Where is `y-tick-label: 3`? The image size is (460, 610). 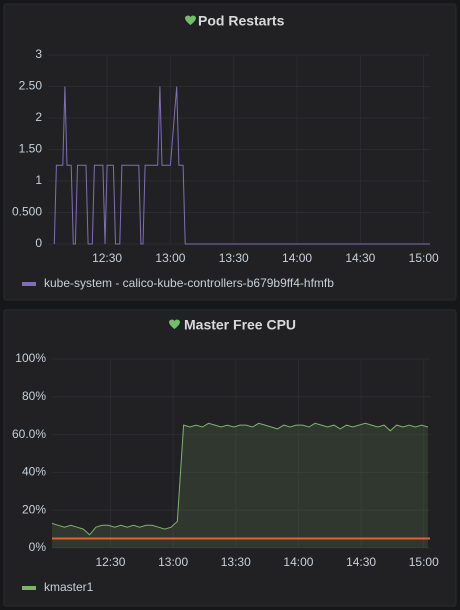 y-tick-label: 3 is located at coordinates (38, 54).